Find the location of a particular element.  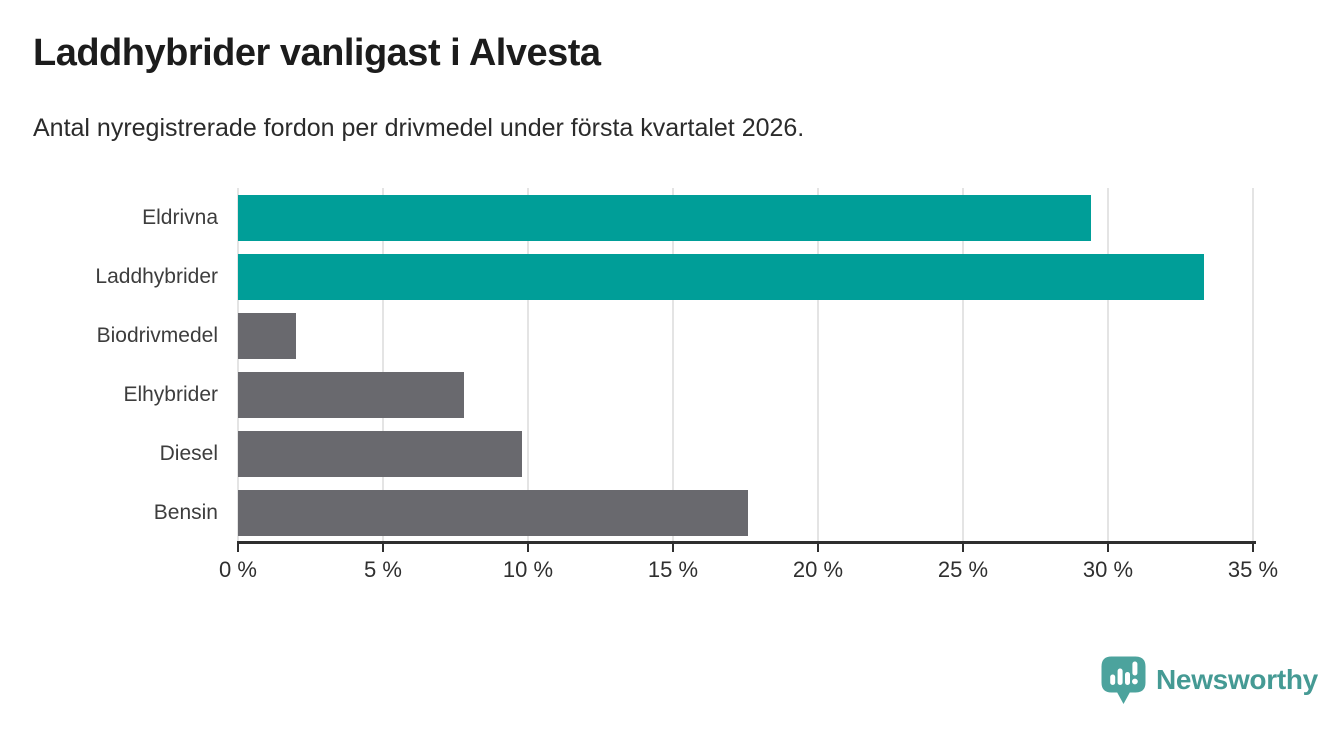

x-axis-tick-label-5: 5 % is located at coordinates (383, 569).